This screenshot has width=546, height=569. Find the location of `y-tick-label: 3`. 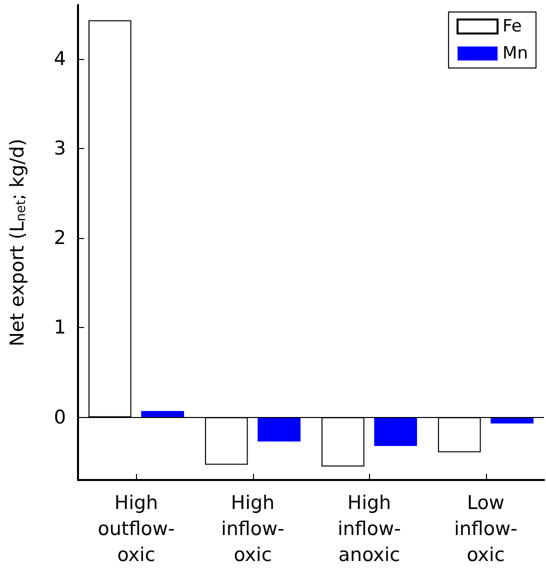

y-tick-label: 3 is located at coordinates (60, 148).